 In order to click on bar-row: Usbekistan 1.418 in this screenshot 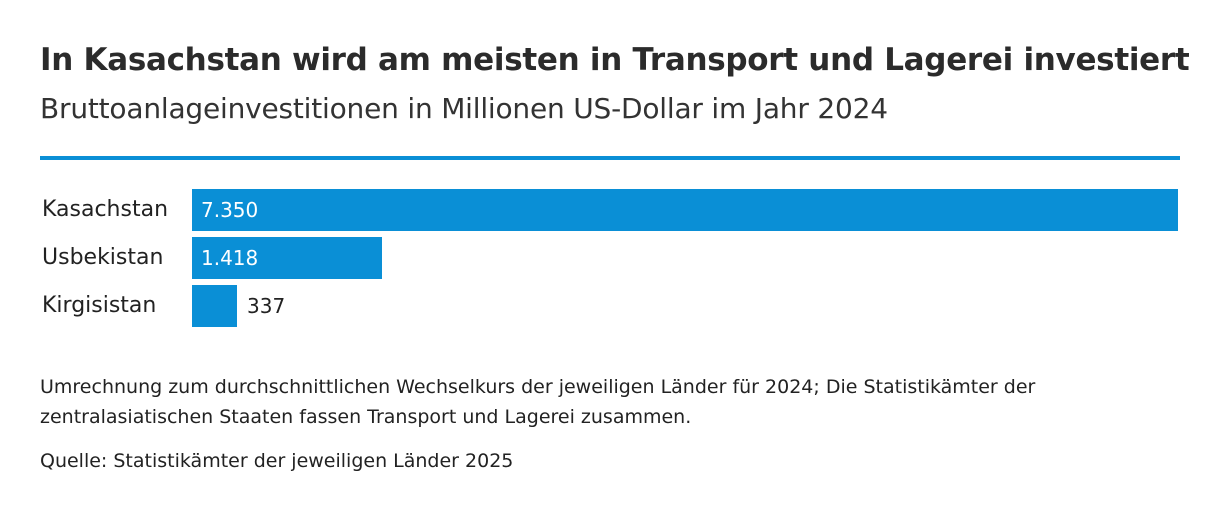, I will do `click(610, 258)`.